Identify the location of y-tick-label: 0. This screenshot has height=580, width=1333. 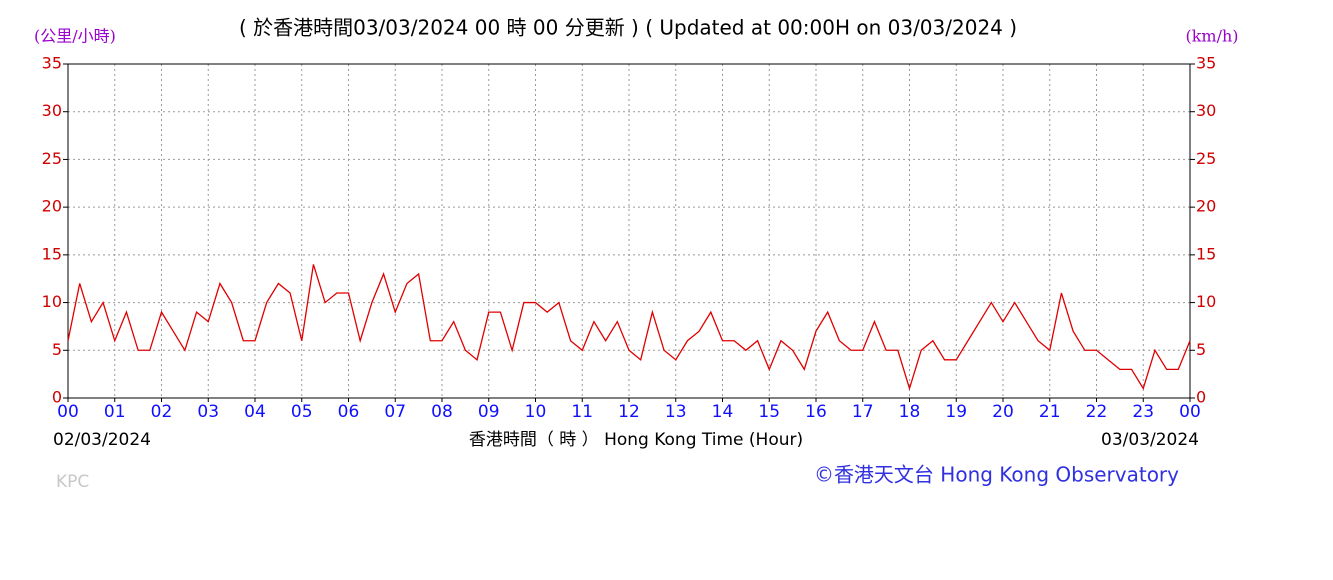
(57, 397).